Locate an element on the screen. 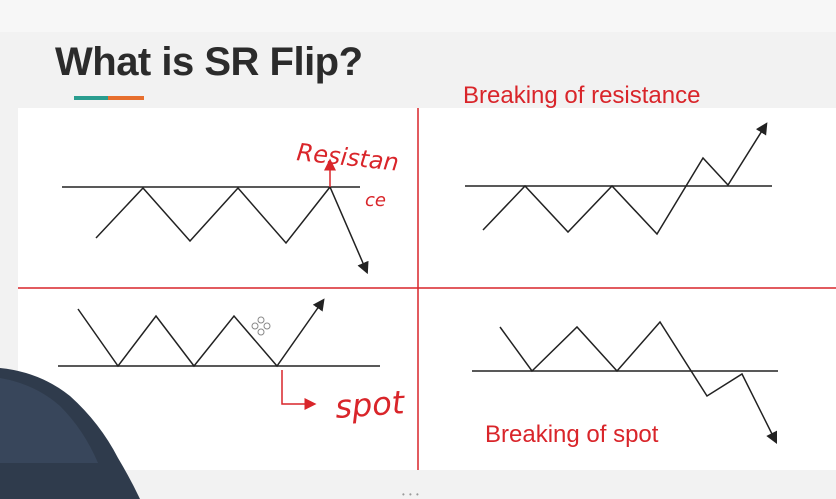 This screenshot has width=836, height=499. resistance-handwritten-2: ce is located at coordinates (375, 200).